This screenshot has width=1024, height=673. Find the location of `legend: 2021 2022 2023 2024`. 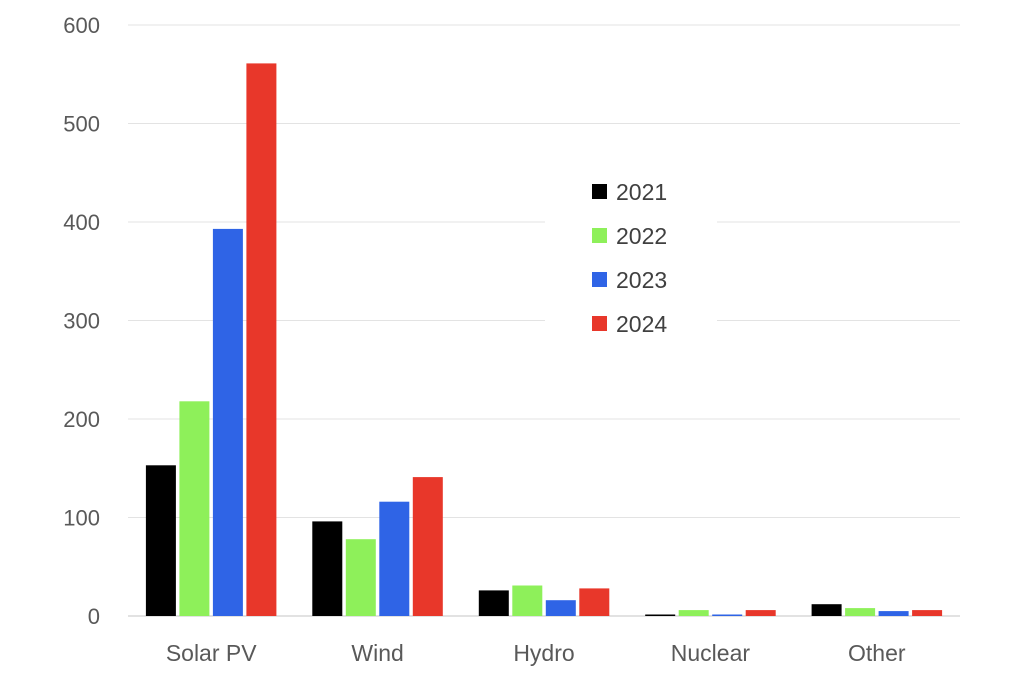

legend: 2021 2022 2023 2024 is located at coordinates (631, 256).